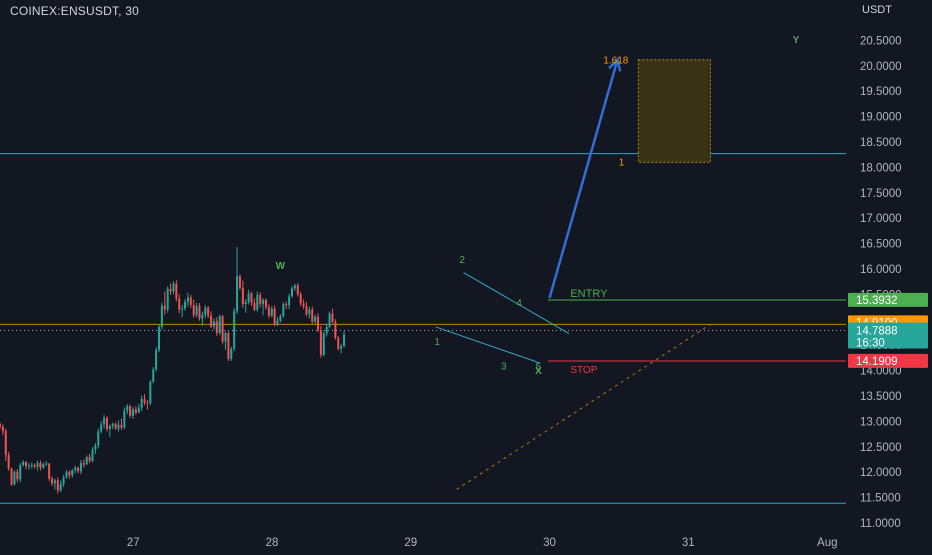  I want to click on wave-4-label: 4, so click(519, 303).